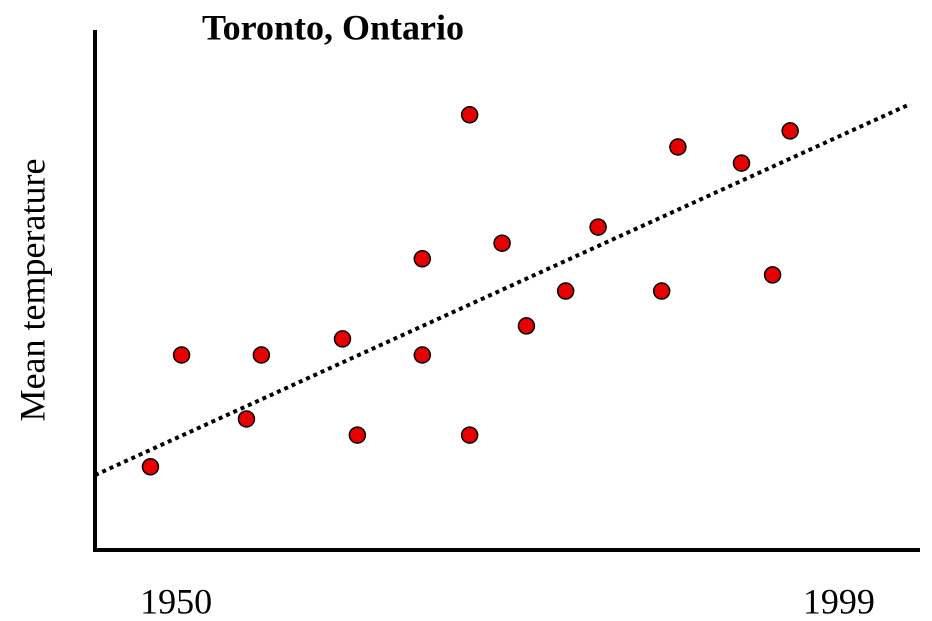 The height and width of the screenshot is (621, 932). What do you see at coordinates (176, 601) in the screenshot?
I see `x-tick-label: 1950` at bounding box center [176, 601].